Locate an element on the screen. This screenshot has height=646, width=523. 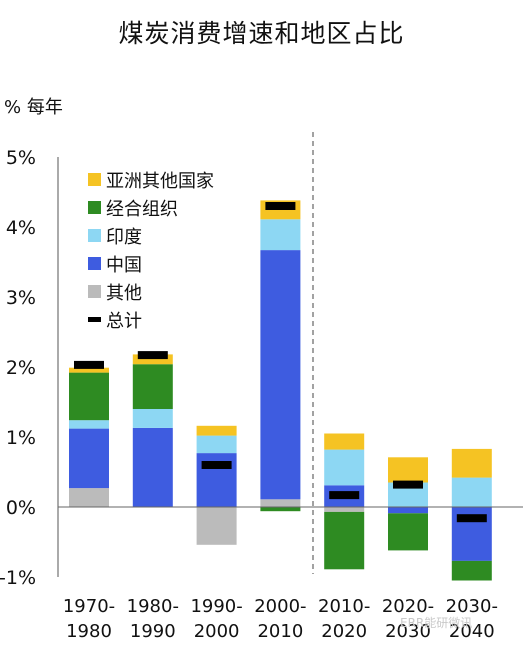
legend-label: 中国 is located at coordinates (124, 265).